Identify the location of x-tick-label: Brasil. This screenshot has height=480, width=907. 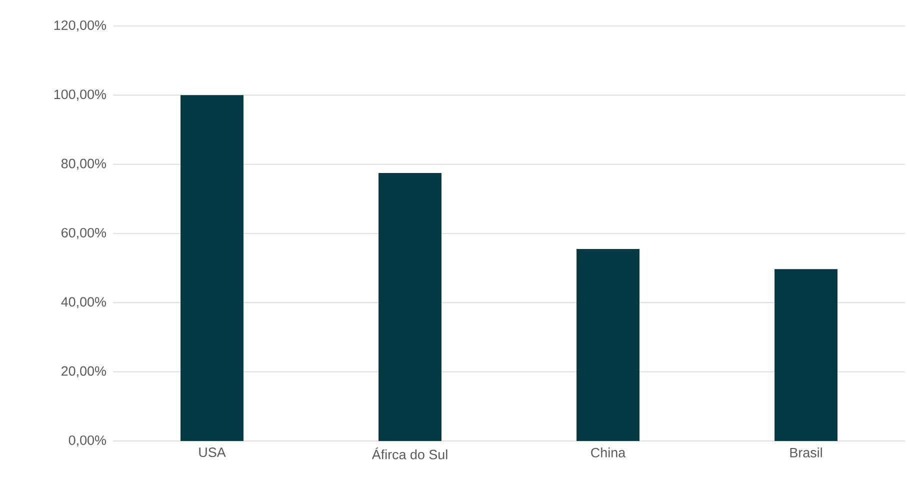
(806, 453).